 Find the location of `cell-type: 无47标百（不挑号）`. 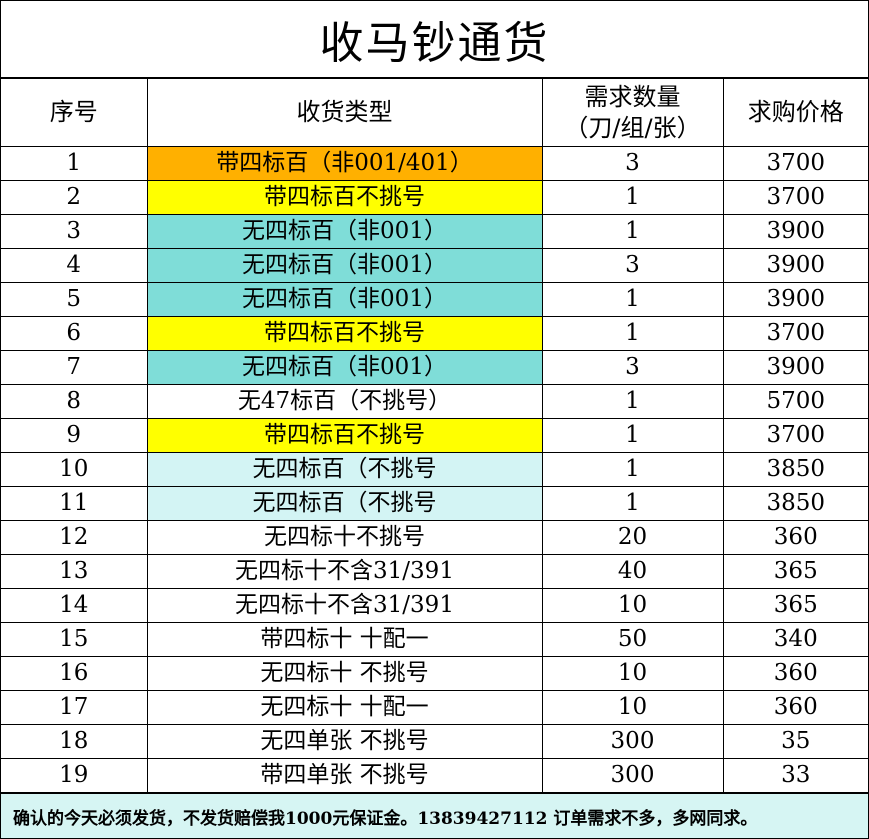

cell-type: 无47标百（不挑号） is located at coordinates (344, 401).